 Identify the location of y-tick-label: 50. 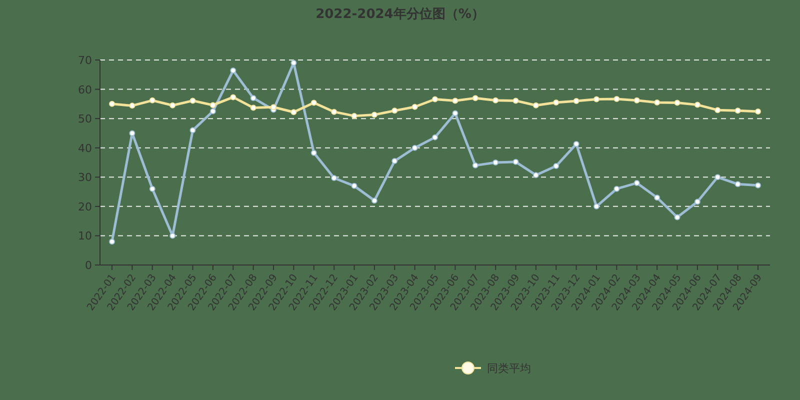
(85, 119).